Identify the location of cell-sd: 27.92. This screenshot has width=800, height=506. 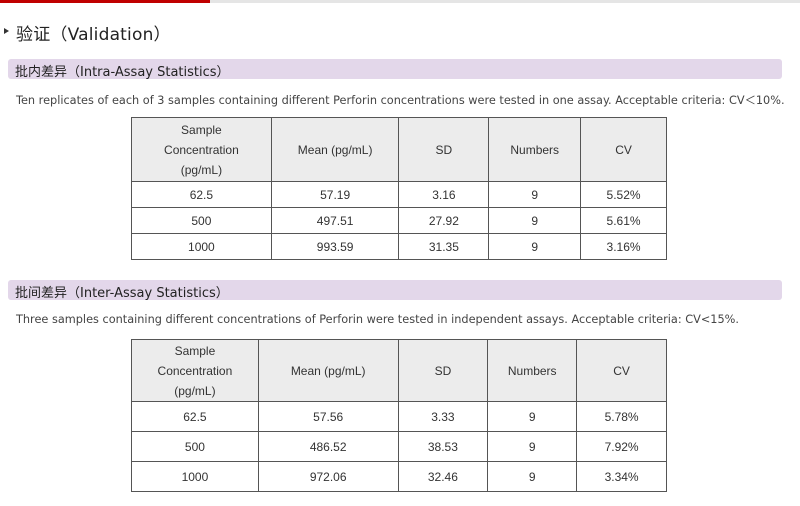
(444, 220).